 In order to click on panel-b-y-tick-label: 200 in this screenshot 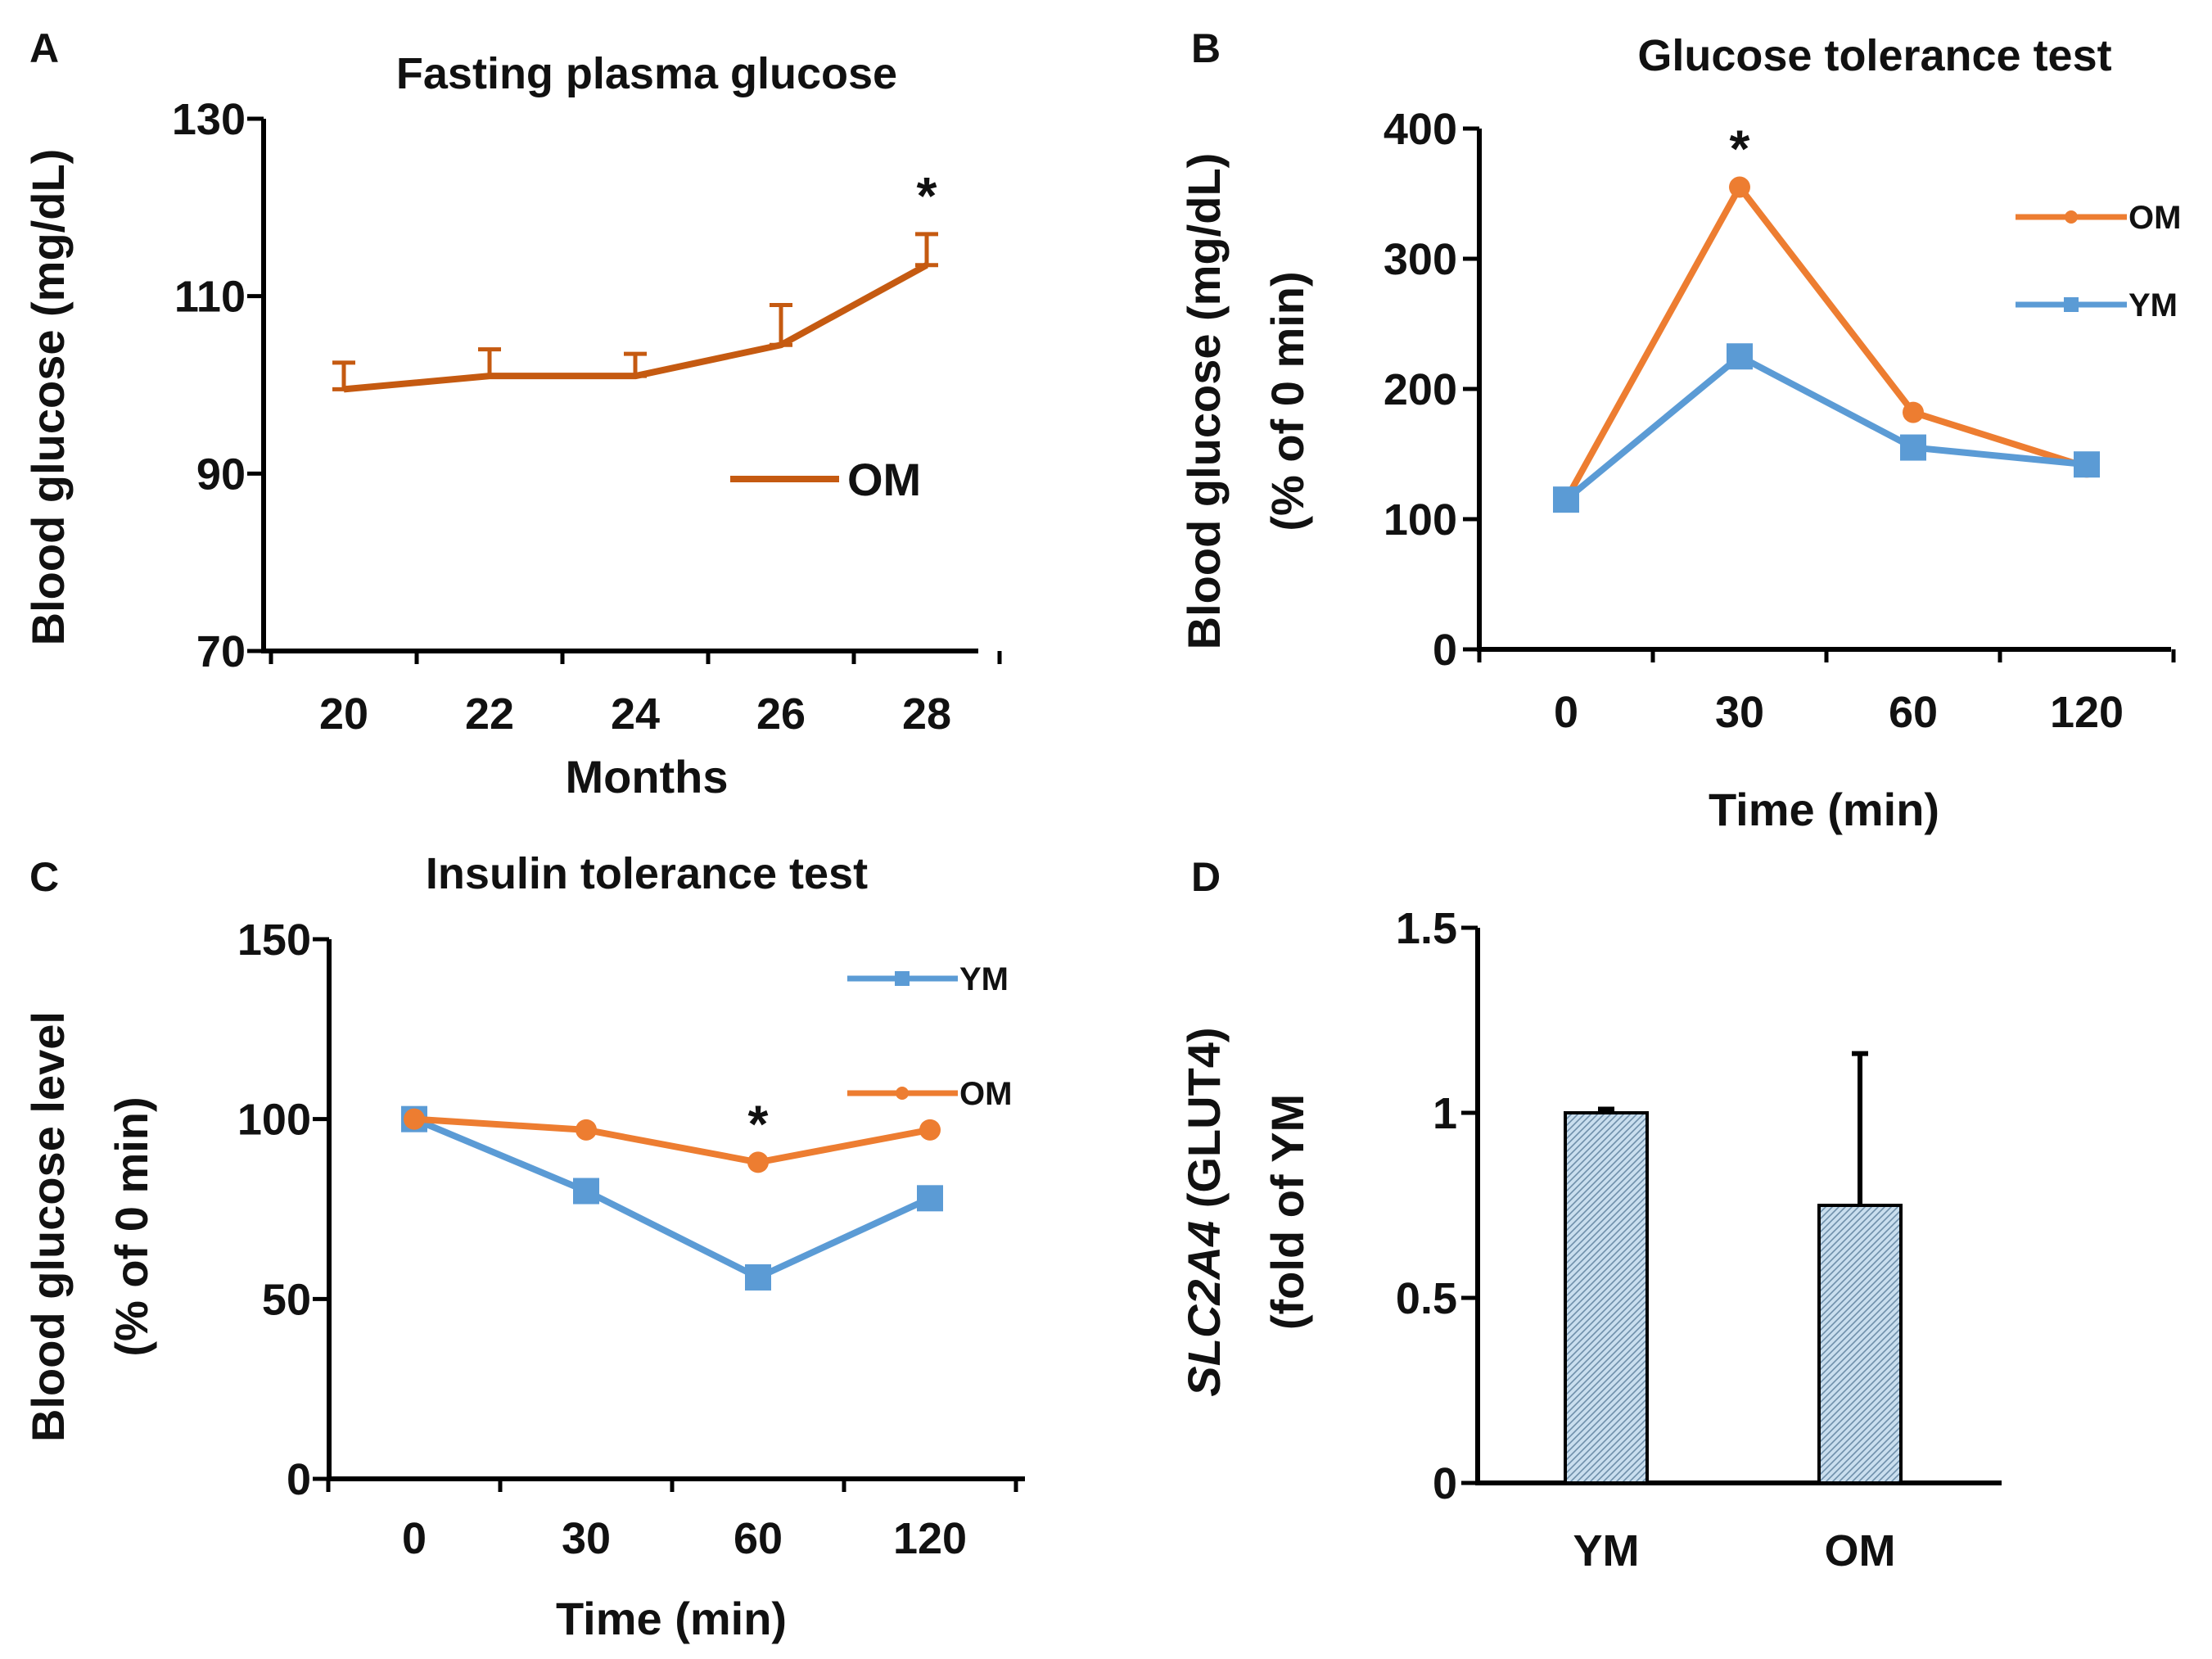, I will do `click(1421, 389)`.